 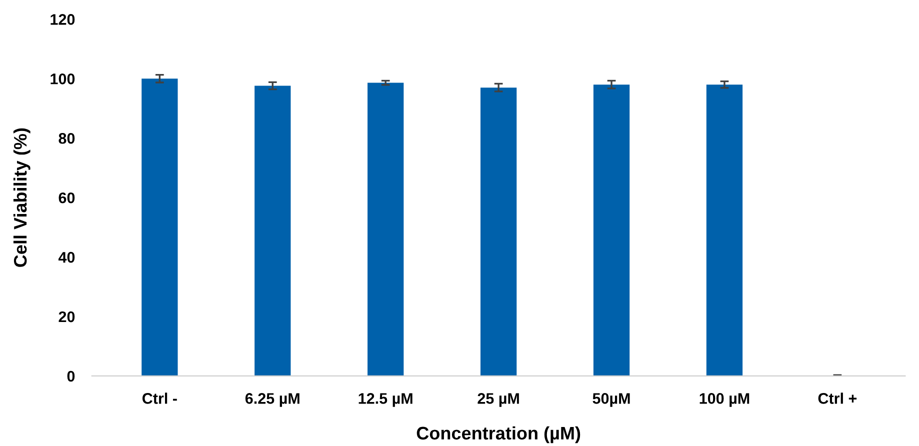 I want to click on x-tick-label: 100 µM, so click(x=725, y=400).